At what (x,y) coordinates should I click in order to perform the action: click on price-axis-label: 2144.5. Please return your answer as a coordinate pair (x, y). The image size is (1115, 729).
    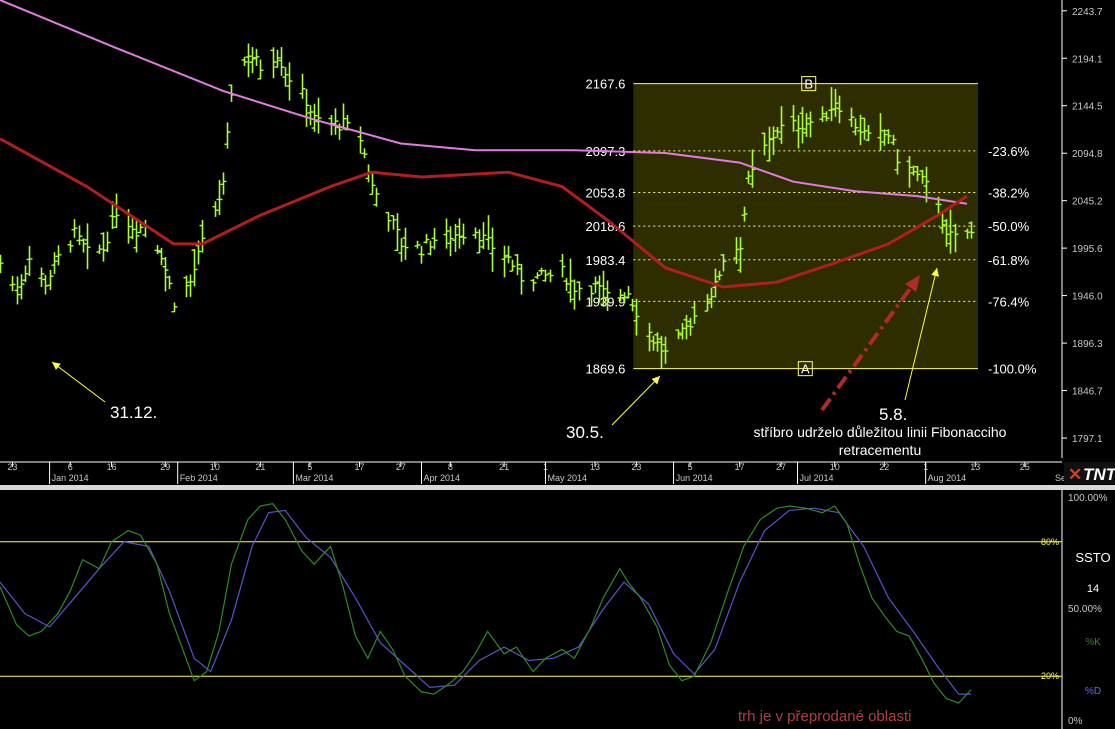
    Looking at the image, I should click on (1087, 107).